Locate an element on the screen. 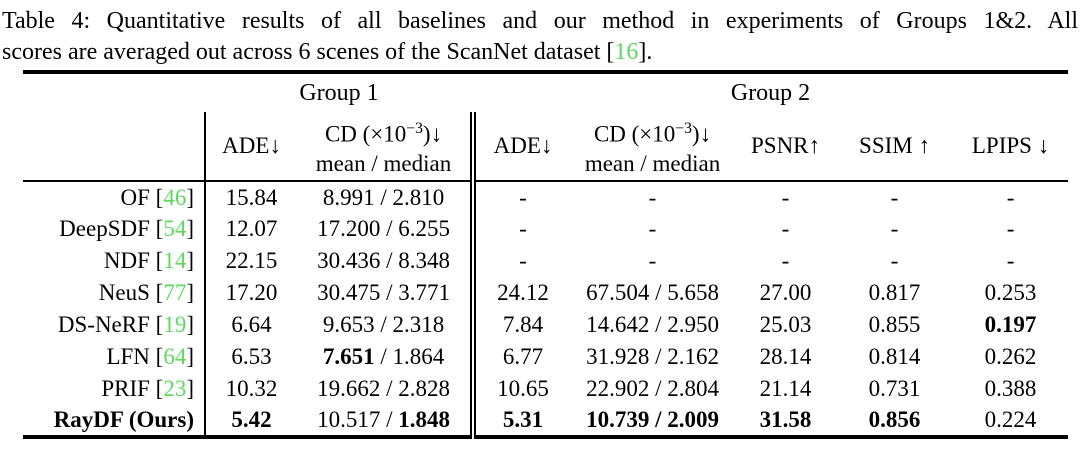 The width and height of the screenshot is (1080, 453). value: 31.928 / 2.162 is located at coordinates (652, 356).